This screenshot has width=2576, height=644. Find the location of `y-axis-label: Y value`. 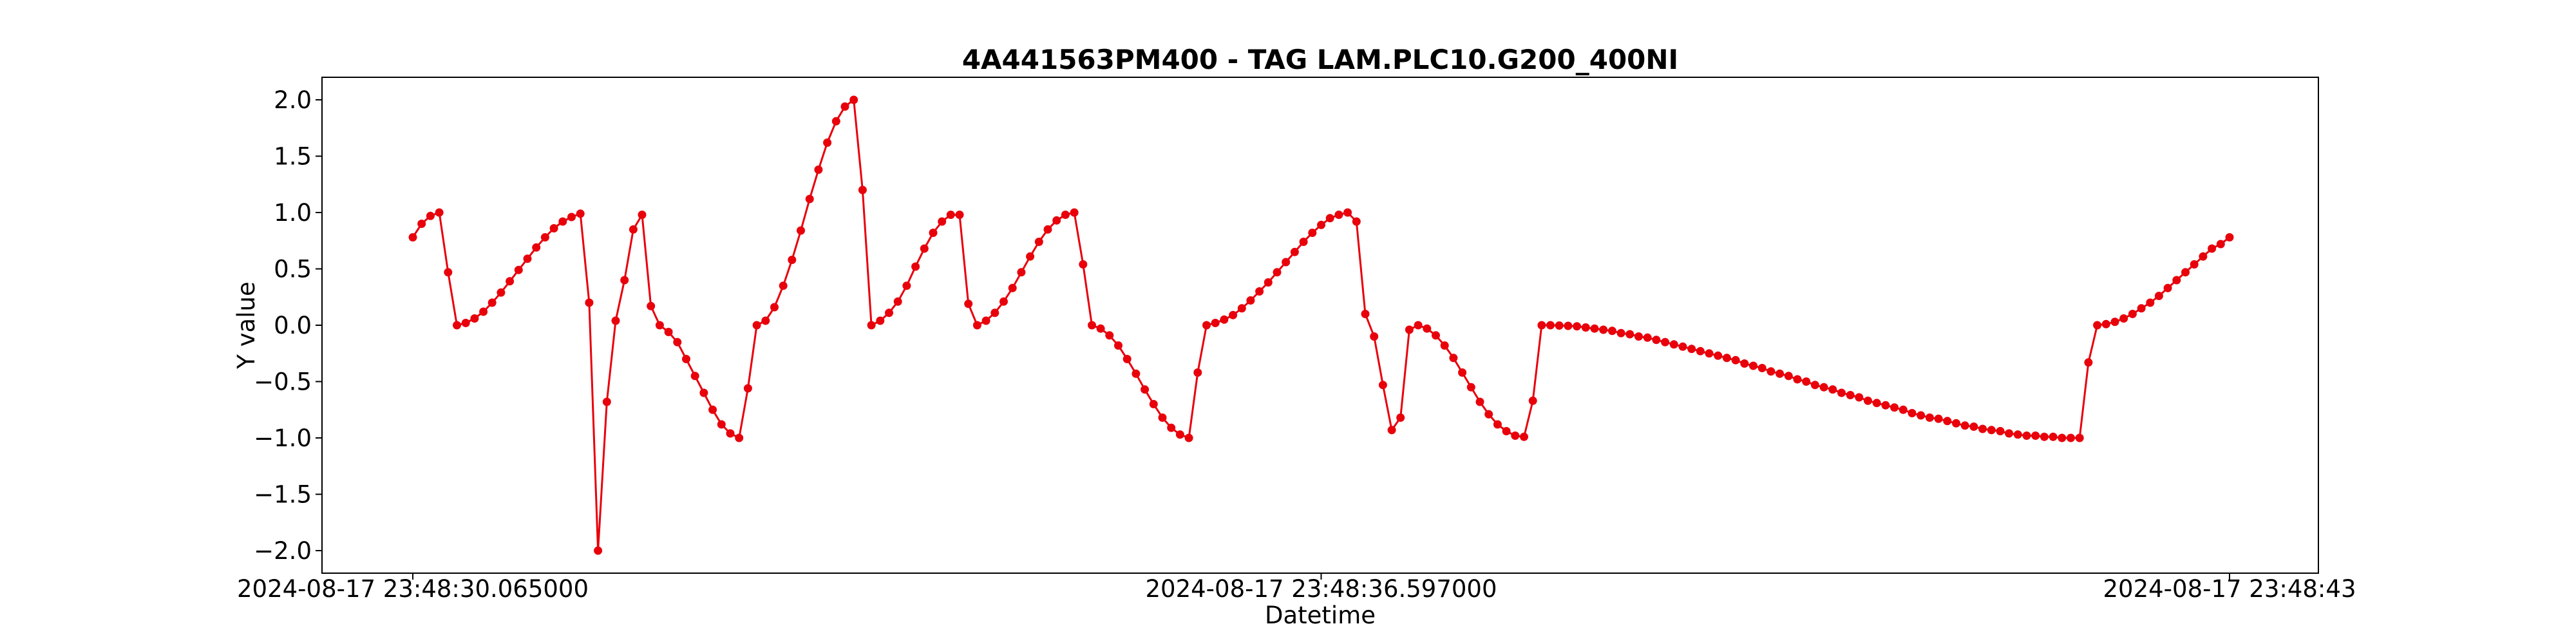

y-axis-label: Y value is located at coordinates (246, 325).